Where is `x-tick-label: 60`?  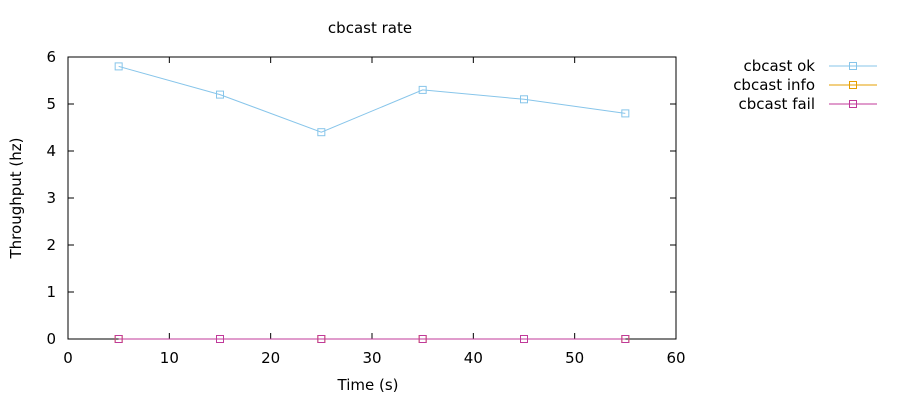 x-tick-label: 60 is located at coordinates (675, 358).